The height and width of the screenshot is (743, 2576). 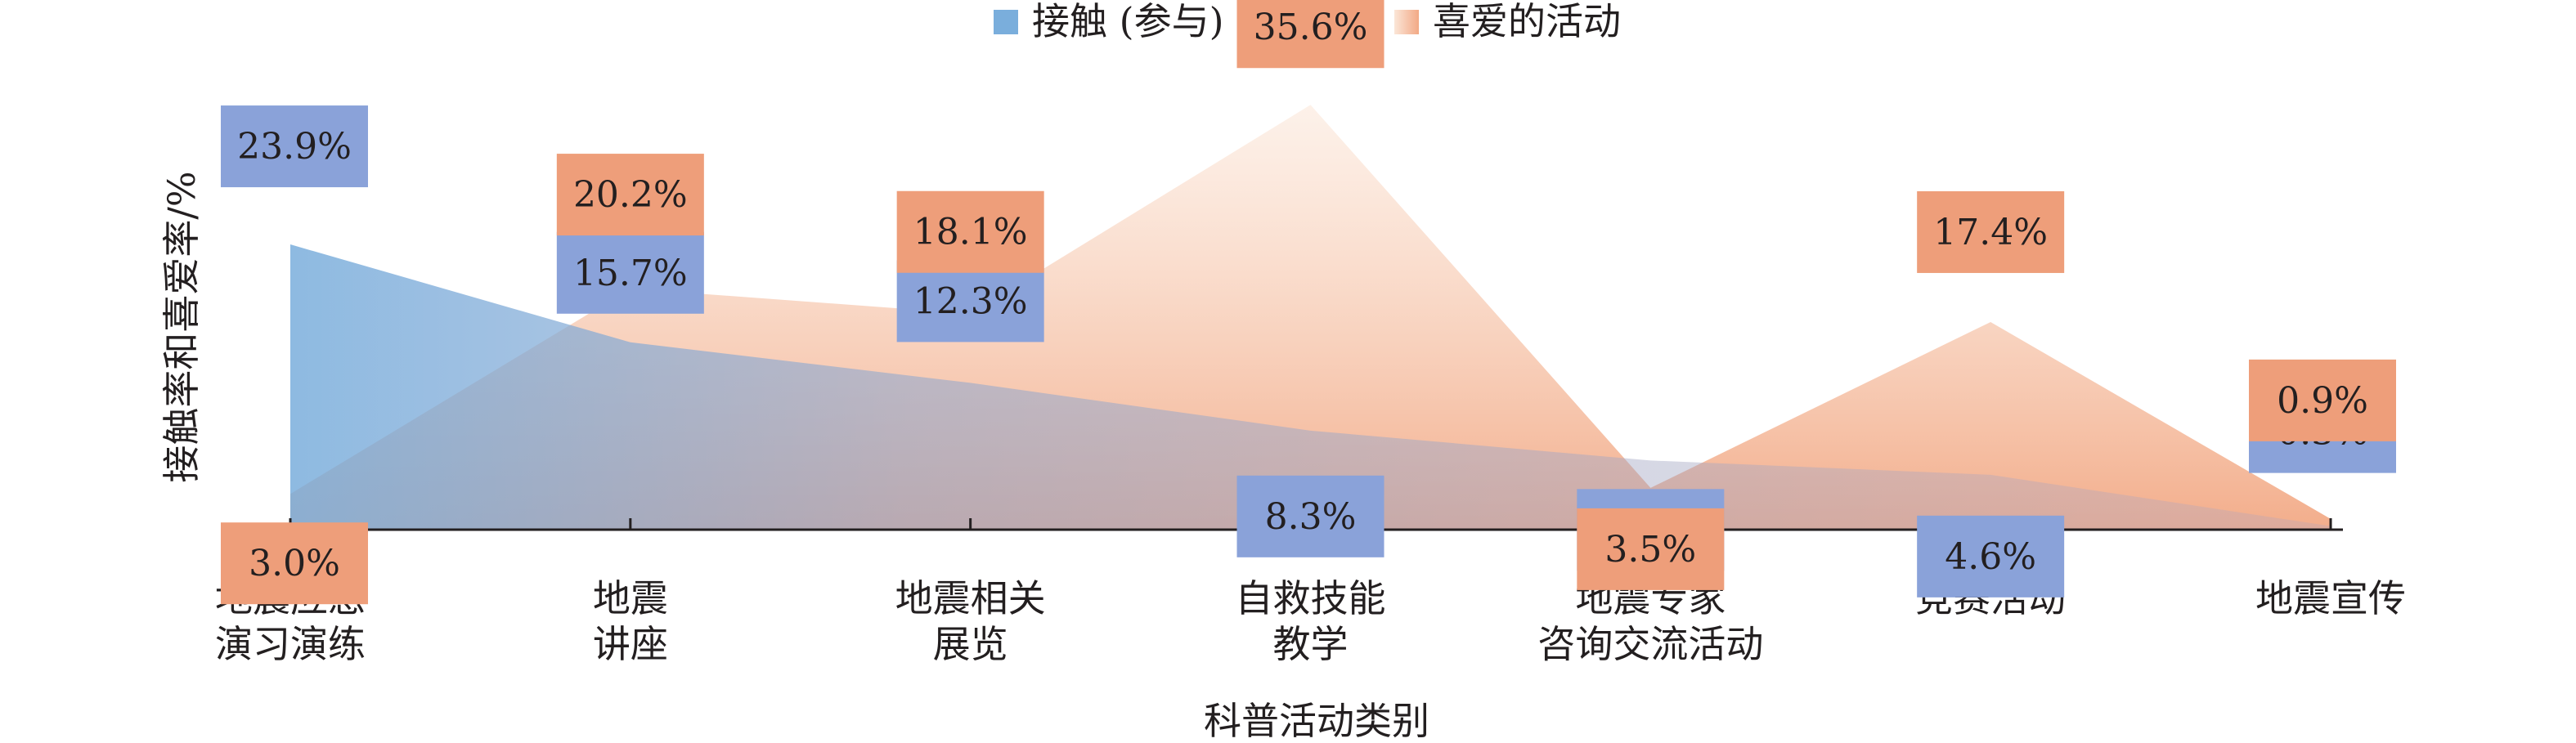 I want to click on data-label-contact: 23.9%, so click(x=294, y=147).